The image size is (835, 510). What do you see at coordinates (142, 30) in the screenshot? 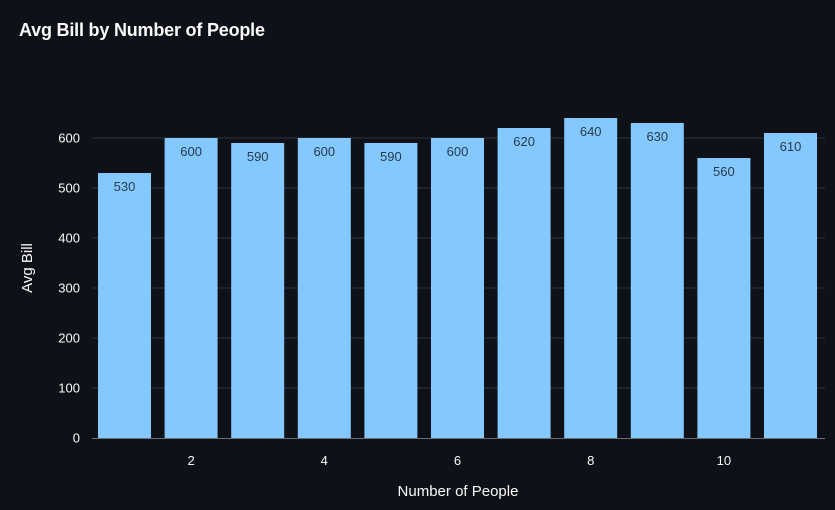
I see `chart-title: Avg Bill by Number of People` at bounding box center [142, 30].